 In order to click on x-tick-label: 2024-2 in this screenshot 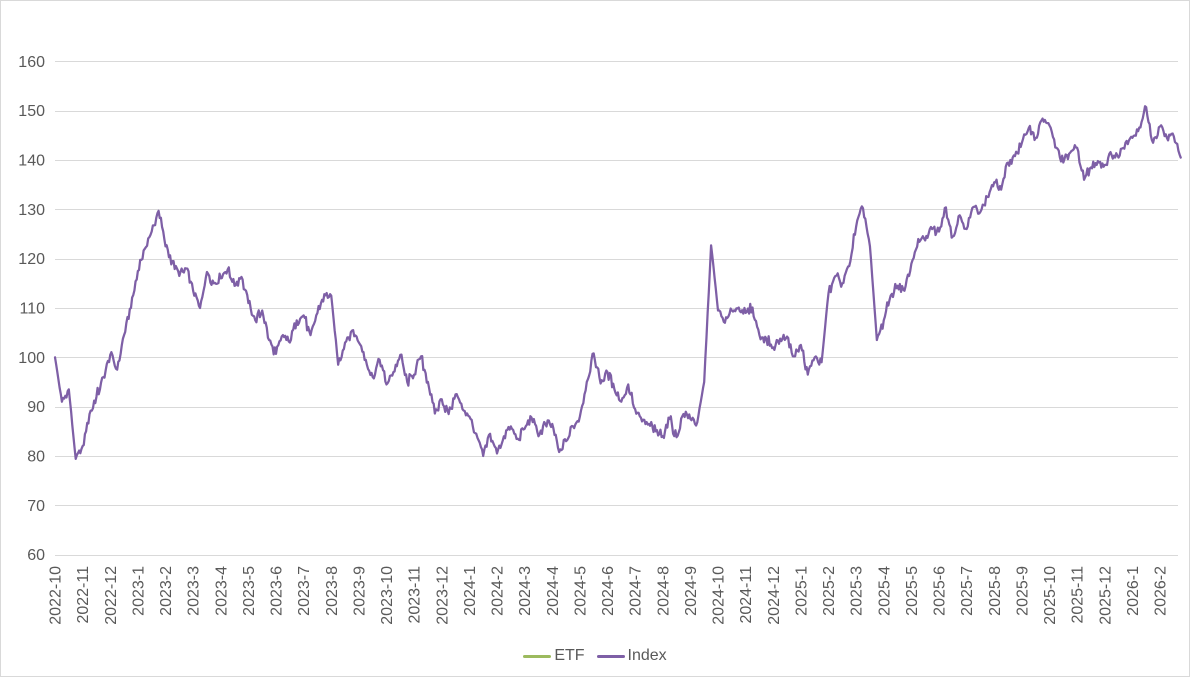, I will do `click(498, 591)`.